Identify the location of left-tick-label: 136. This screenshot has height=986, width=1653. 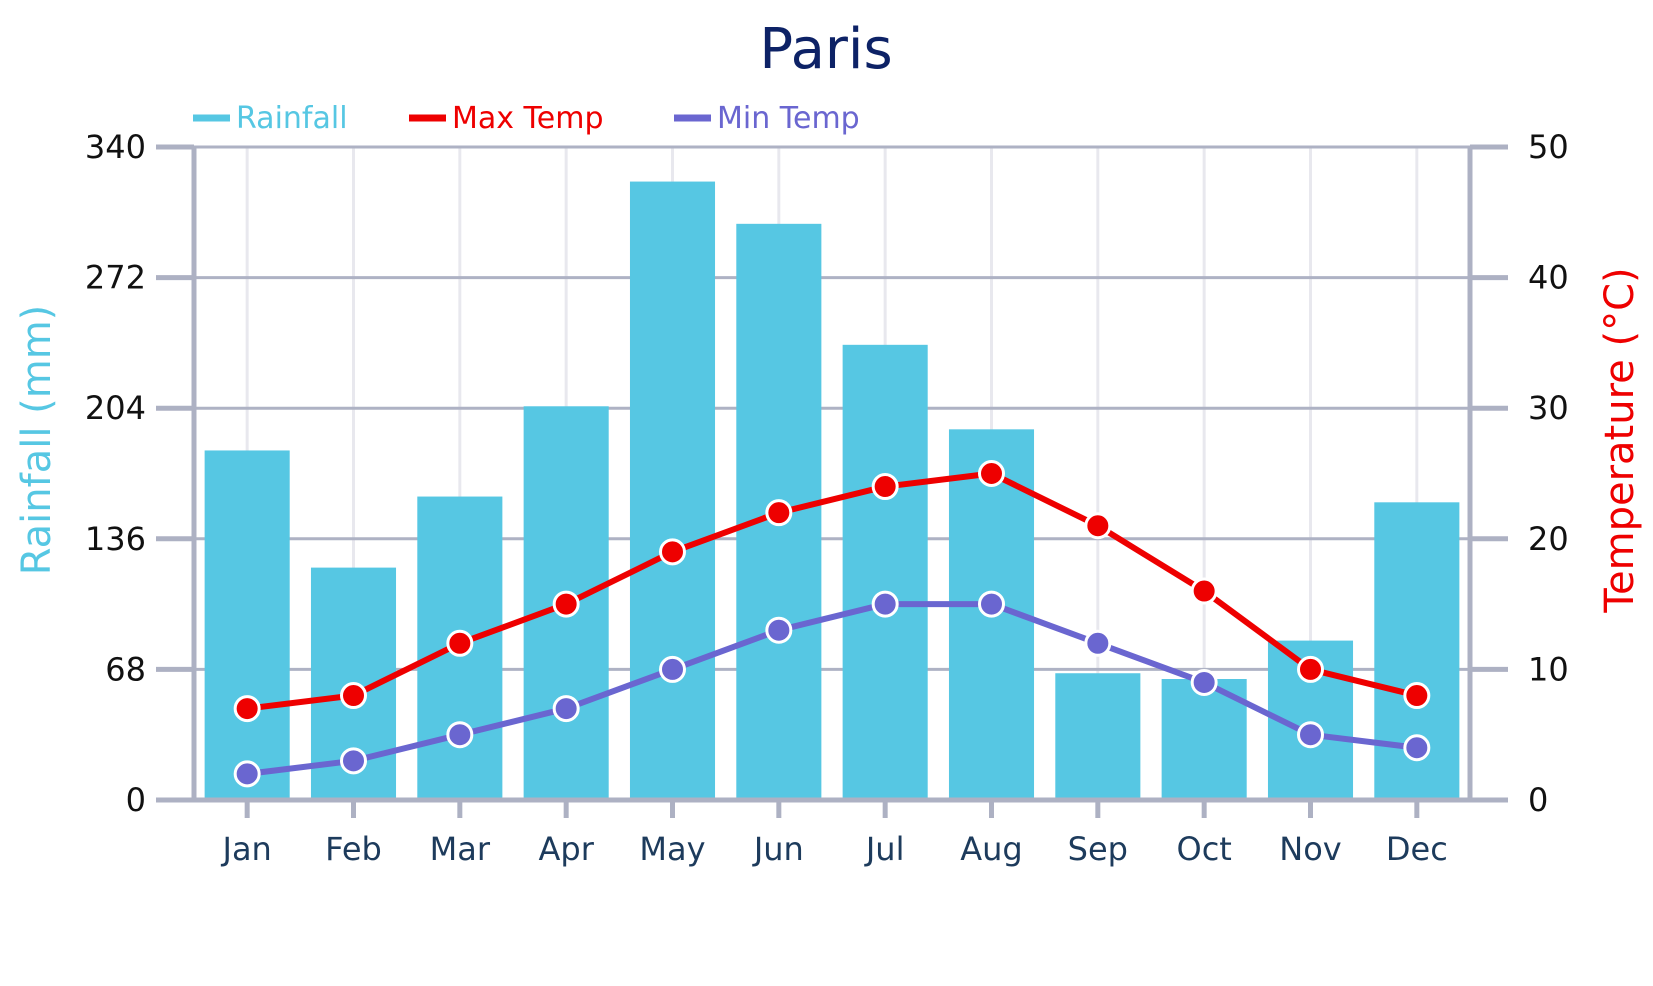
(115, 539).